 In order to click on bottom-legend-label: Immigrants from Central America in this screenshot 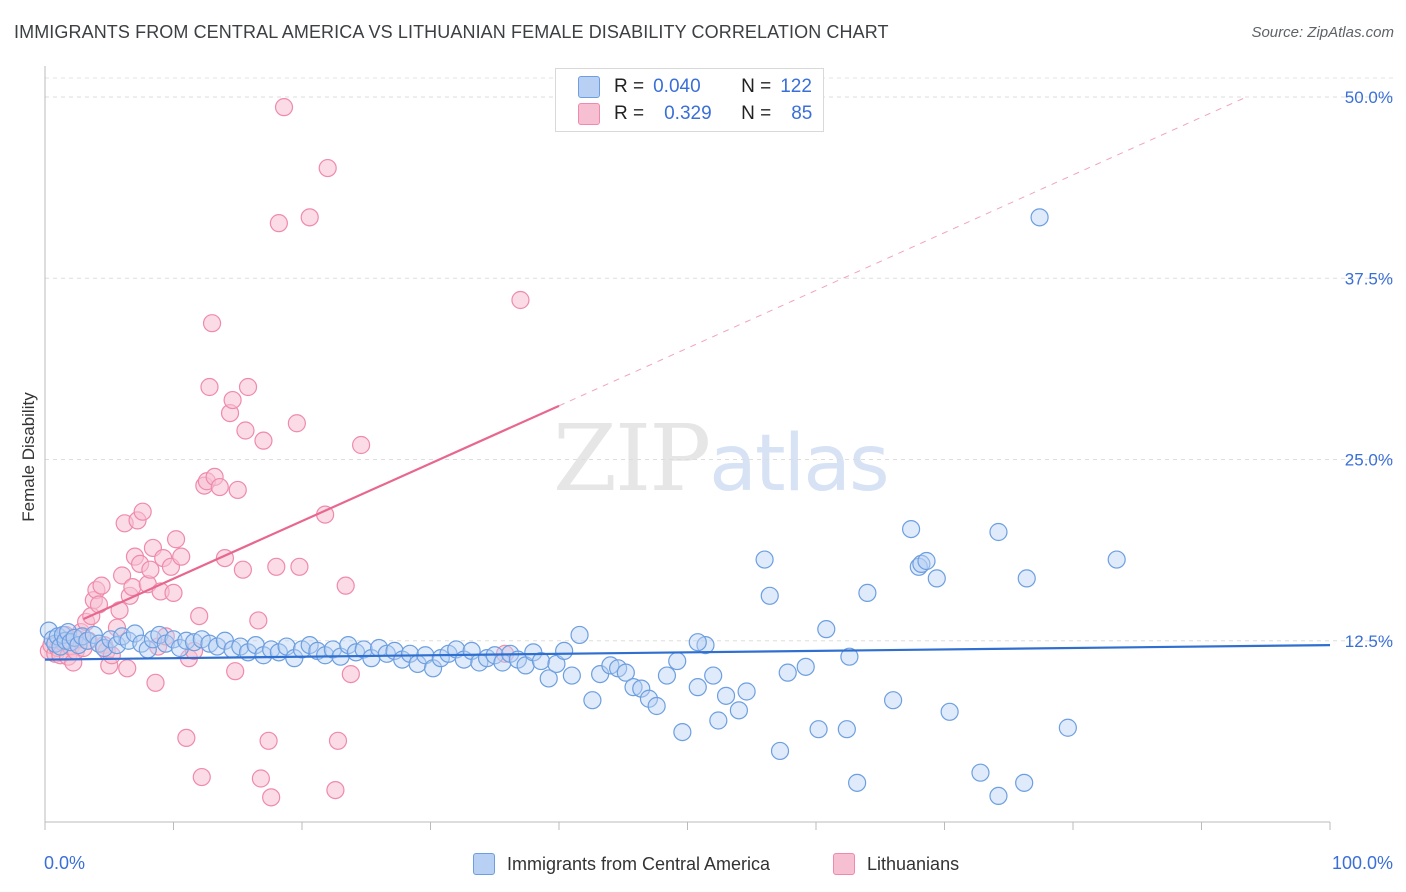, I will do `click(639, 863)`.